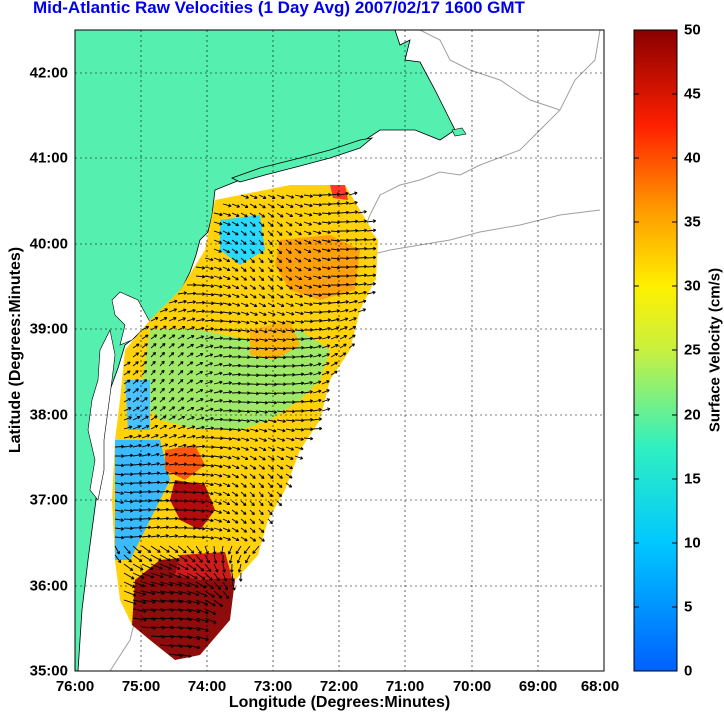 The image size is (724, 714). I want to click on colorbar-tick: 50, so click(692, 30).